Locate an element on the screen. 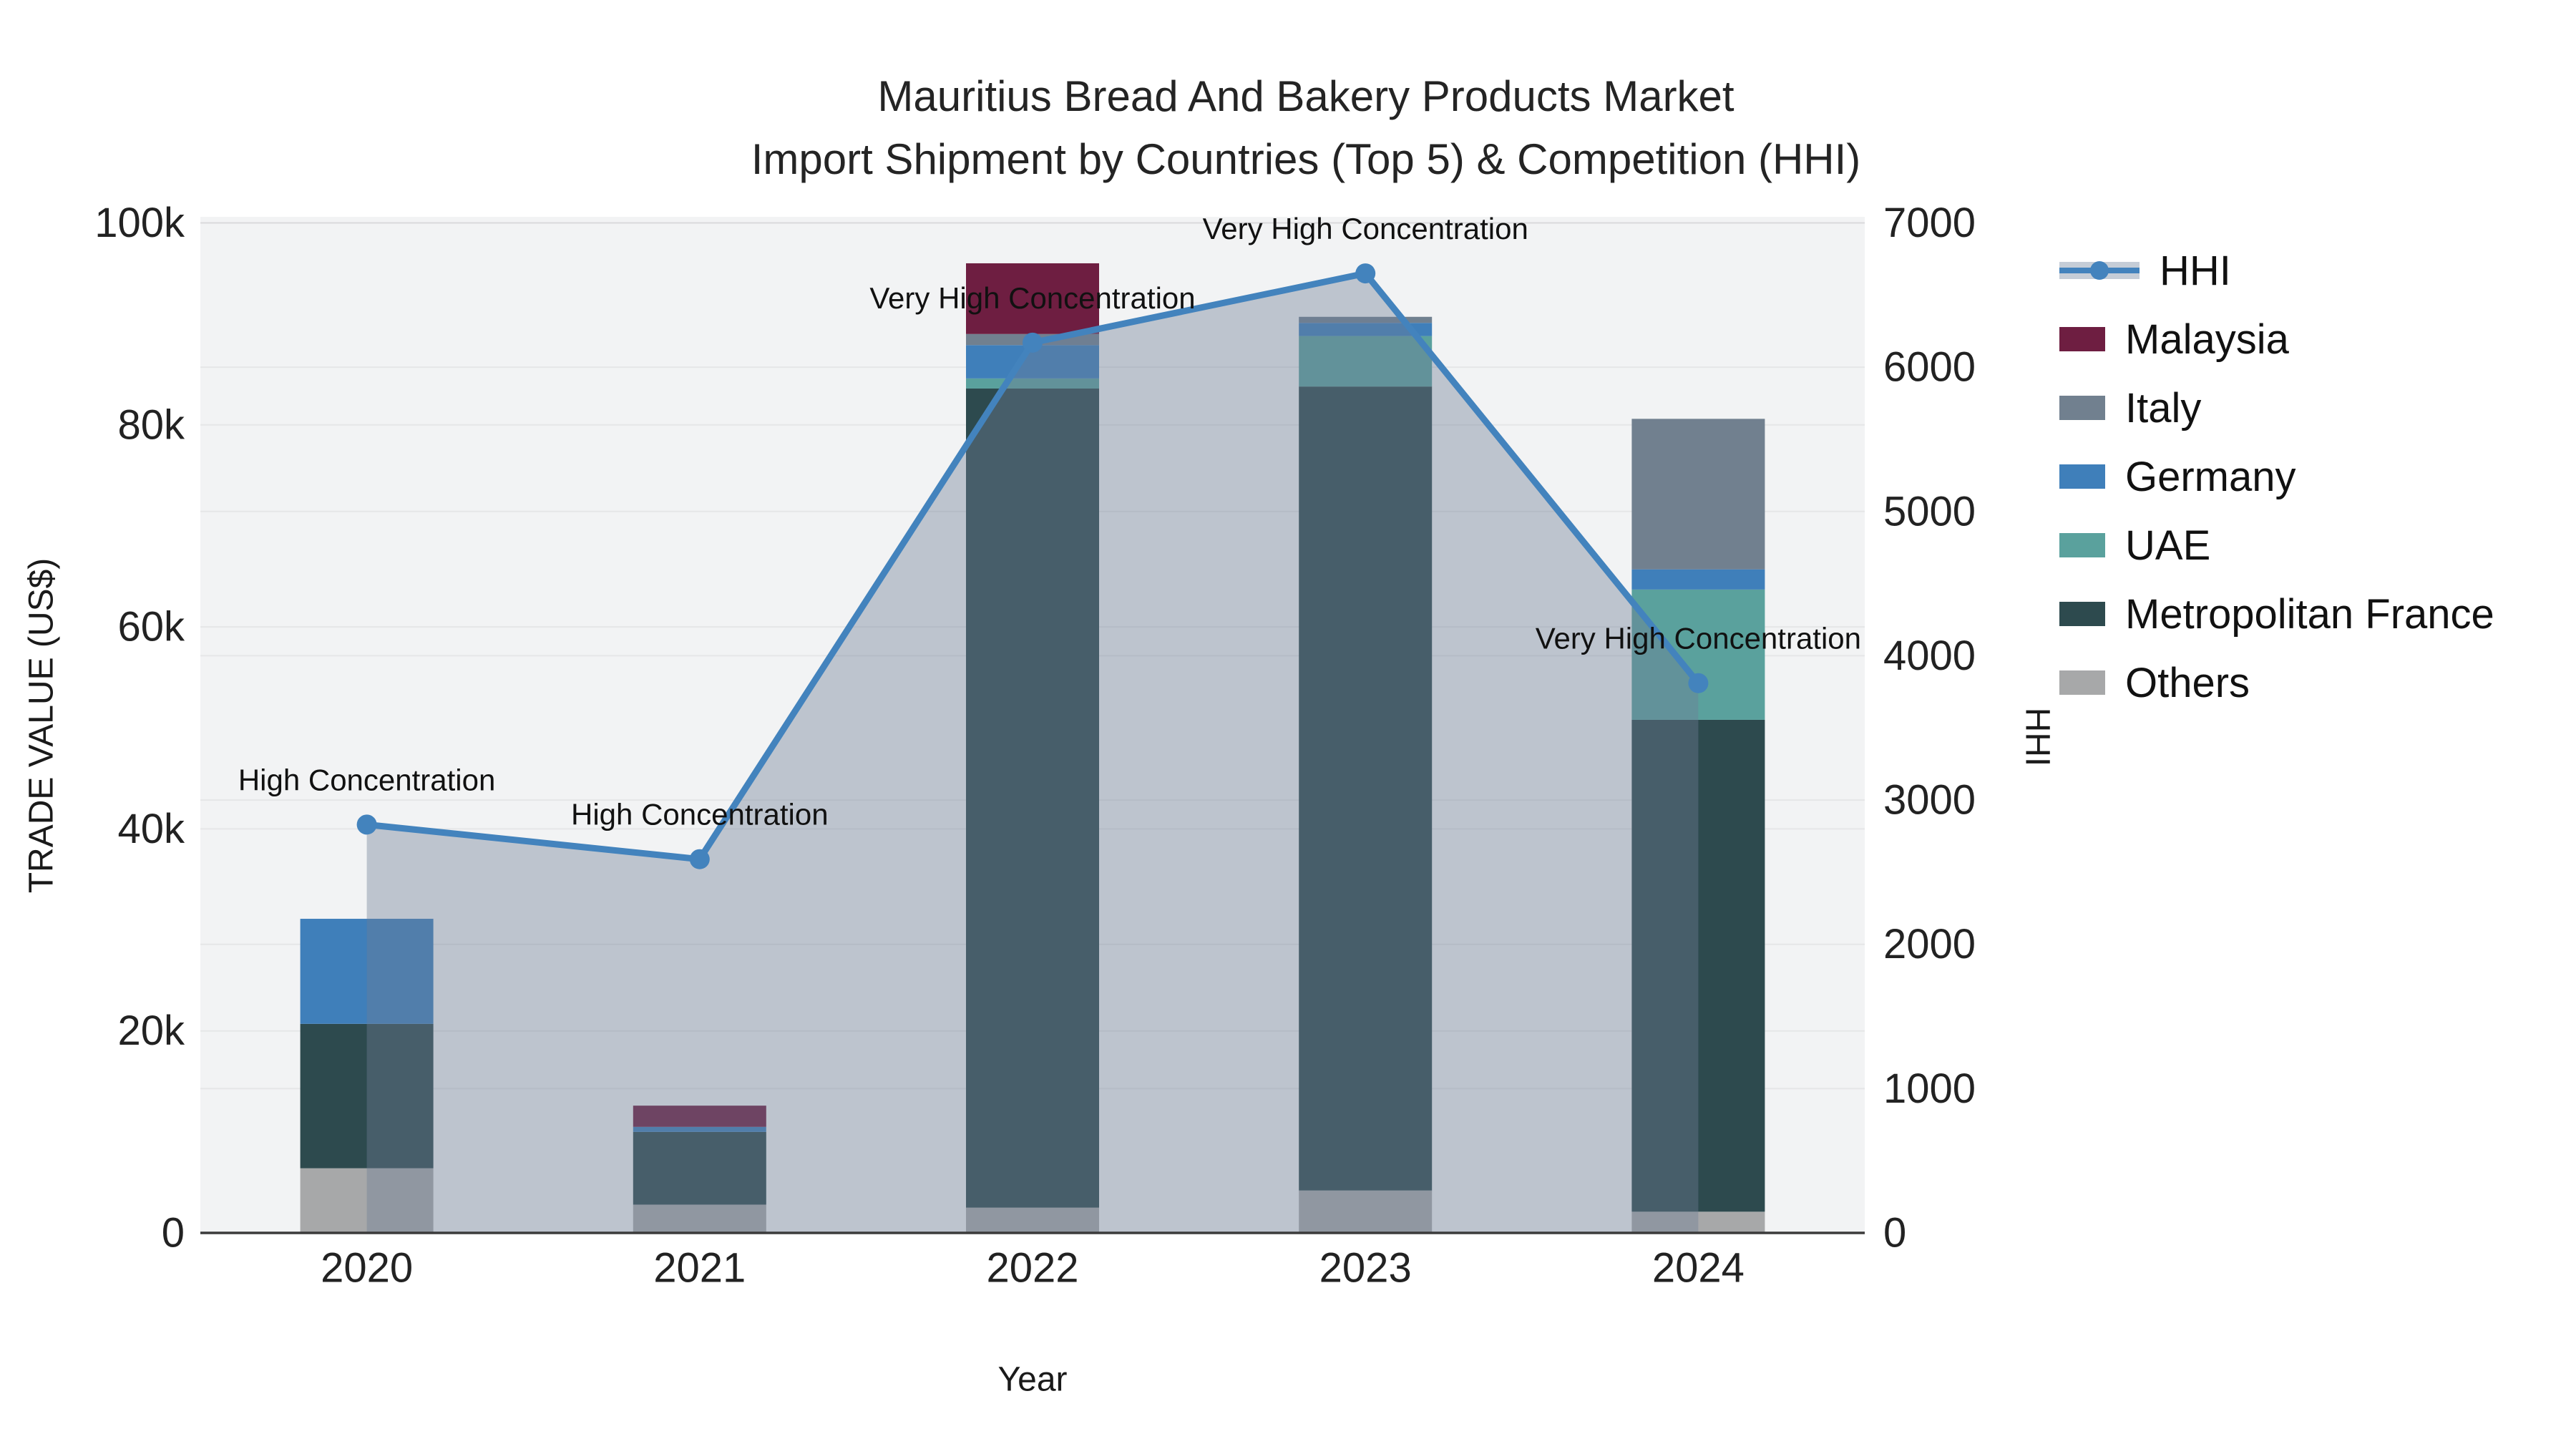 Image resolution: width=2576 pixels, height=1449 pixels. legend-item-label: Malaysia is located at coordinates (2207, 339).